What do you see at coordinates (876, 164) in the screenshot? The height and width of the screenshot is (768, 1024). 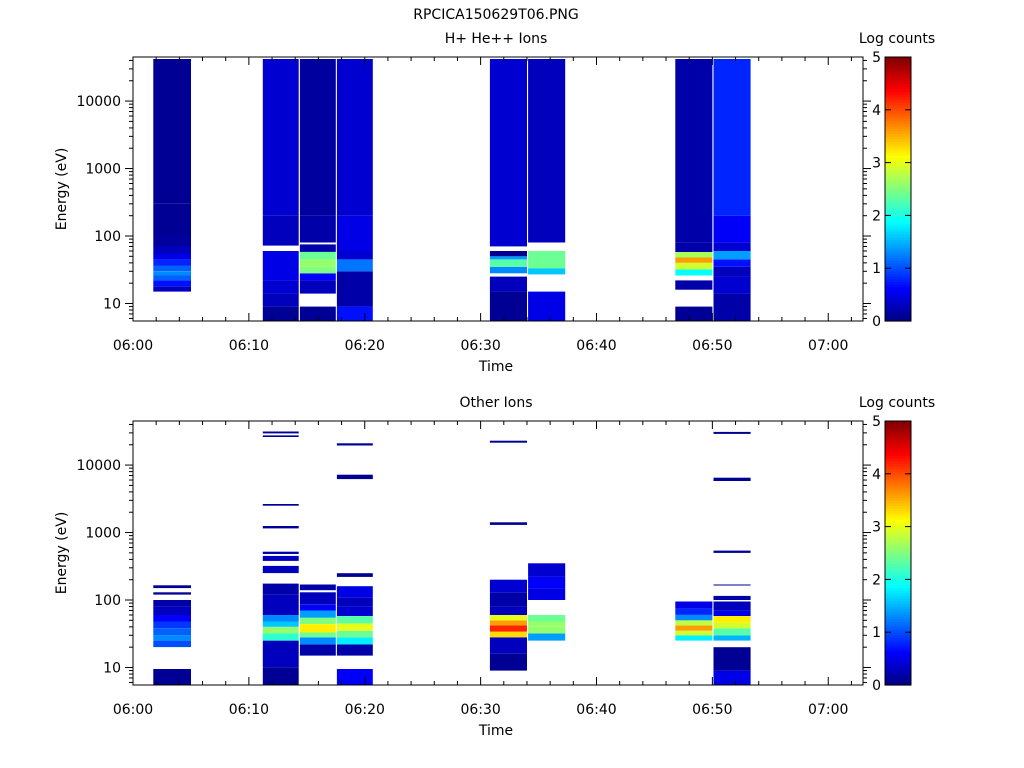 I see `colorbar-tick-label: 3` at bounding box center [876, 164].